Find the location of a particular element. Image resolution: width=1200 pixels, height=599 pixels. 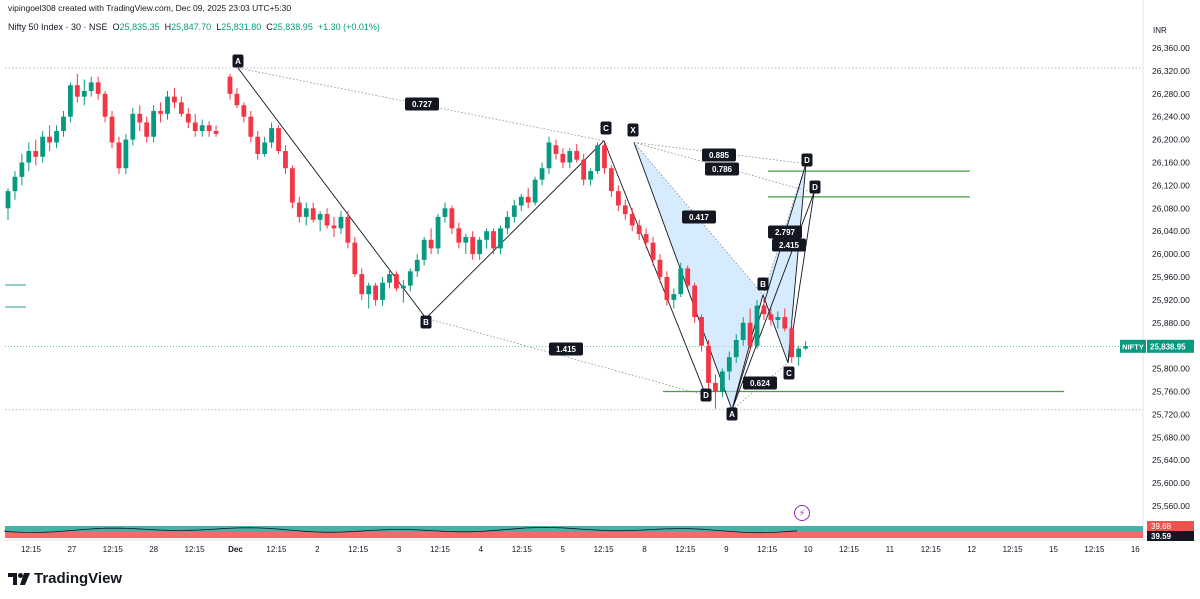

point-label-x: X is located at coordinates (633, 130).